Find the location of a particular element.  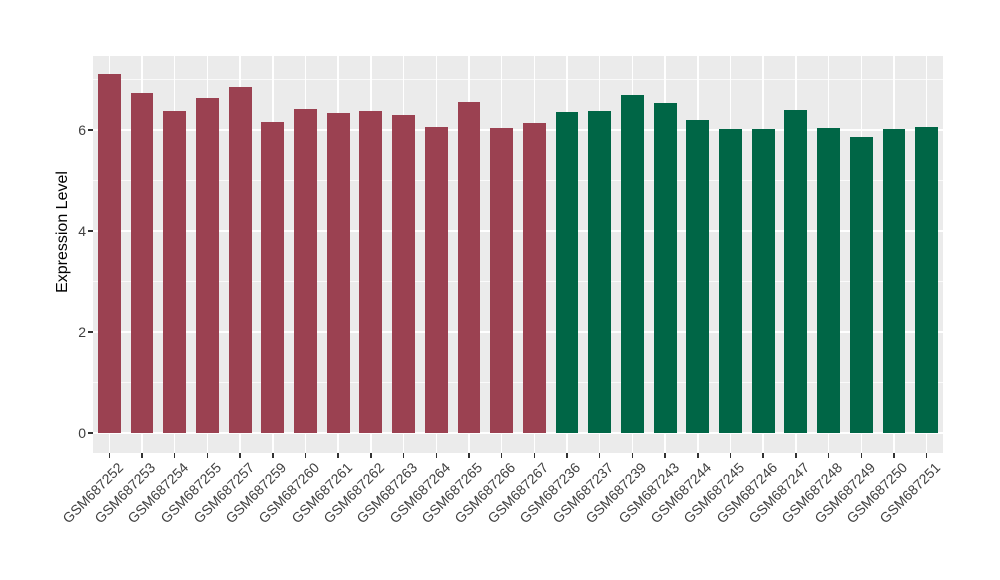

x-tick-mark-GSM687252 is located at coordinates (109, 455).